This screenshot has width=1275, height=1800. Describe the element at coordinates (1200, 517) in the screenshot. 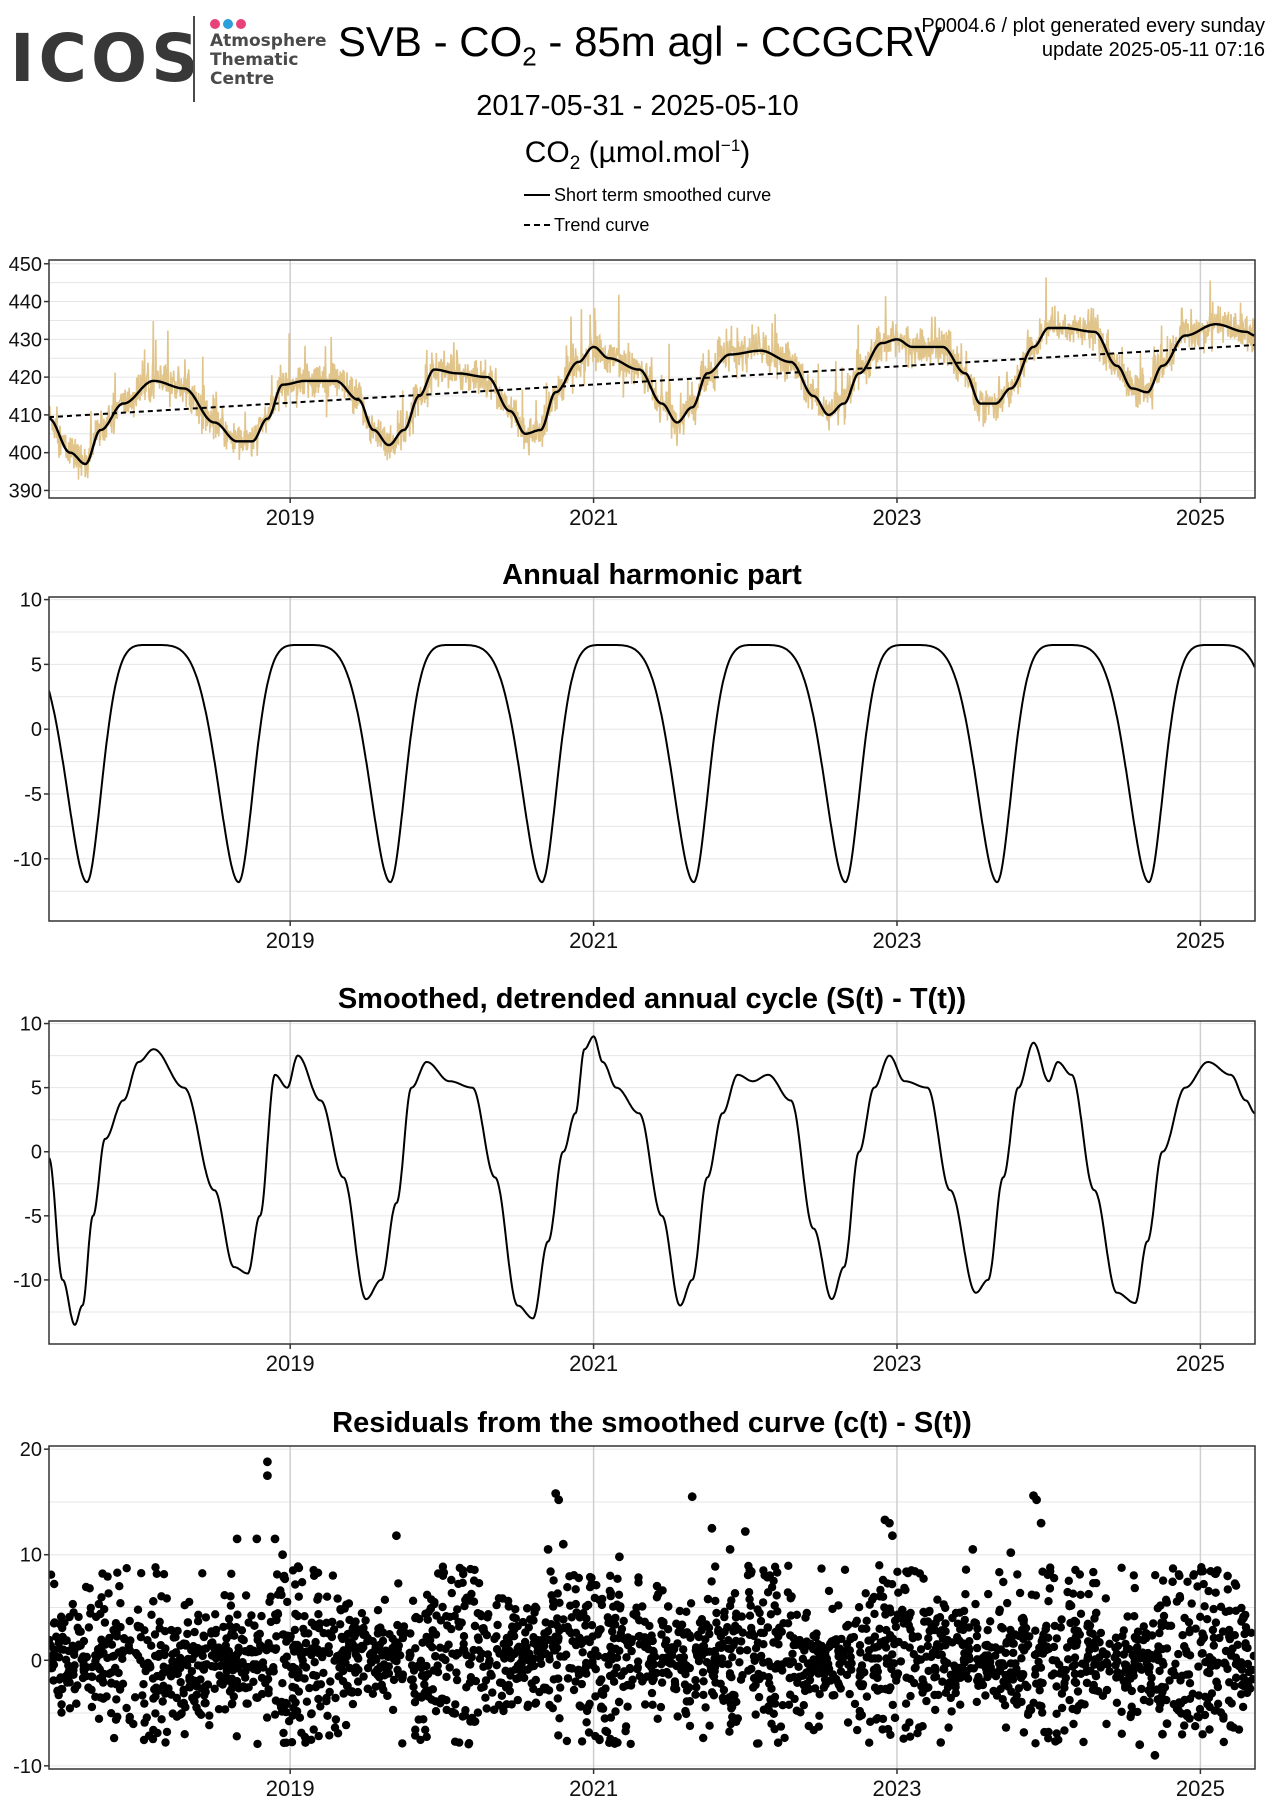

I see `x-tick-label: 2025` at that location.